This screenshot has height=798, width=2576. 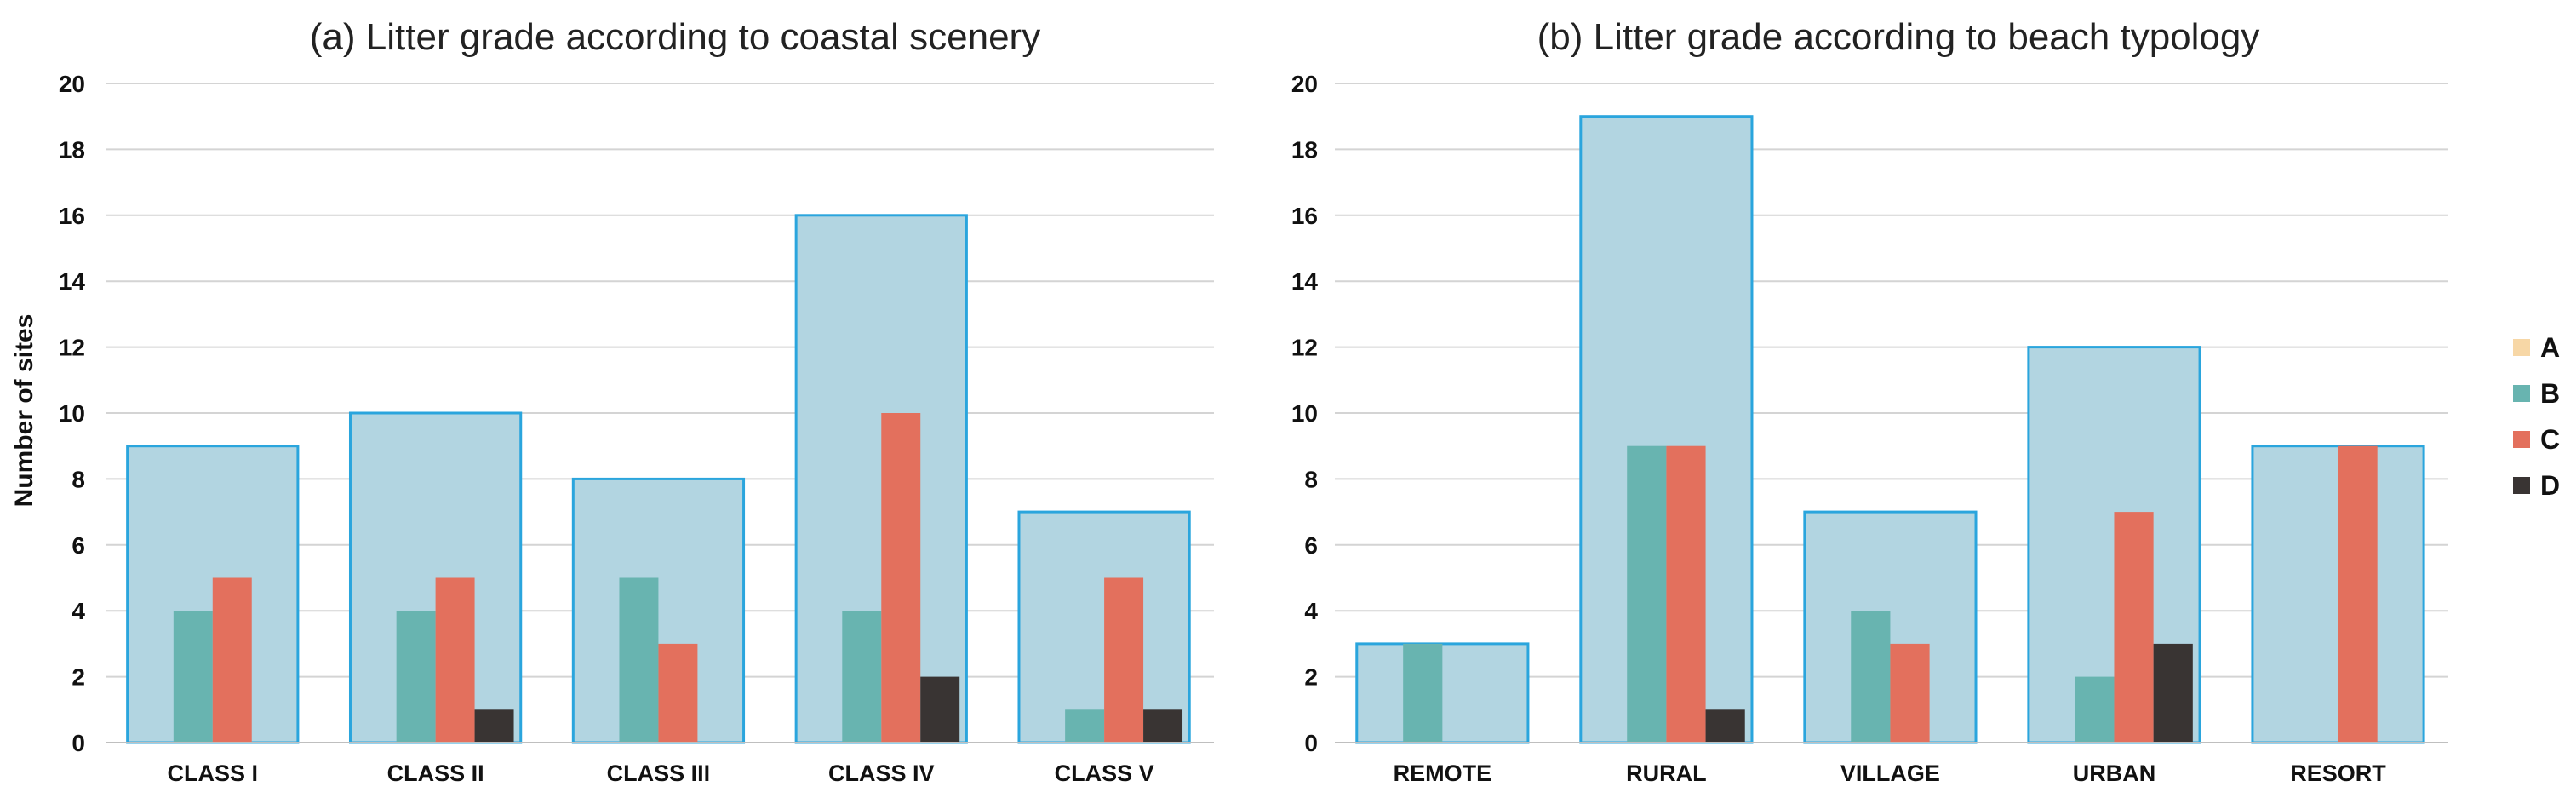 I want to click on bar-class-ii-grade-d, so click(x=494, y=726).